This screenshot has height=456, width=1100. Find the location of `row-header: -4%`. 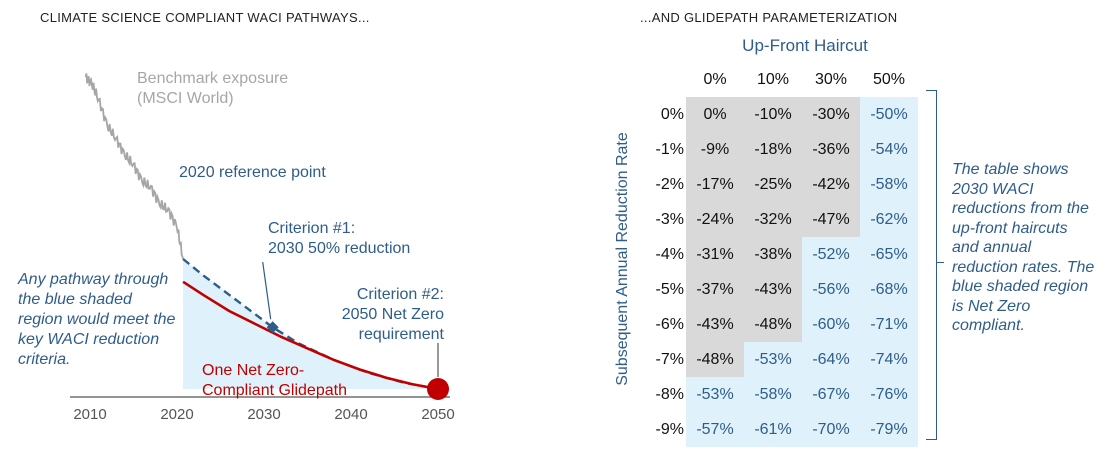

row-header: -4% is located at coordinates (669, 254).